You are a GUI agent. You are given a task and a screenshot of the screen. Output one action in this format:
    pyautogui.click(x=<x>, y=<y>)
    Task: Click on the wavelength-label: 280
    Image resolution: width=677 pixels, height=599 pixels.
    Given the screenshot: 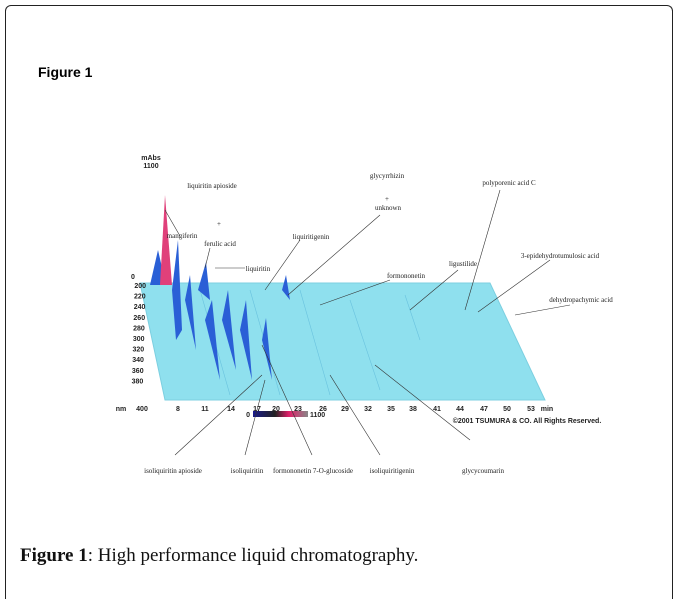 What is the action you would take?
    pyautogui.click(x=139, y=328)
    